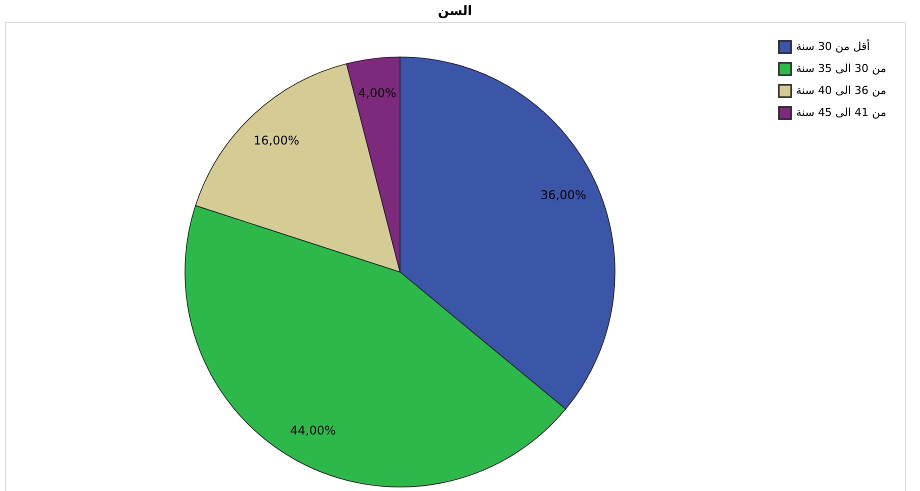  Describe the element at coordinates (833, 46) in the screenshot. I see `legend-label: أقل من 30 سنة` at that location.